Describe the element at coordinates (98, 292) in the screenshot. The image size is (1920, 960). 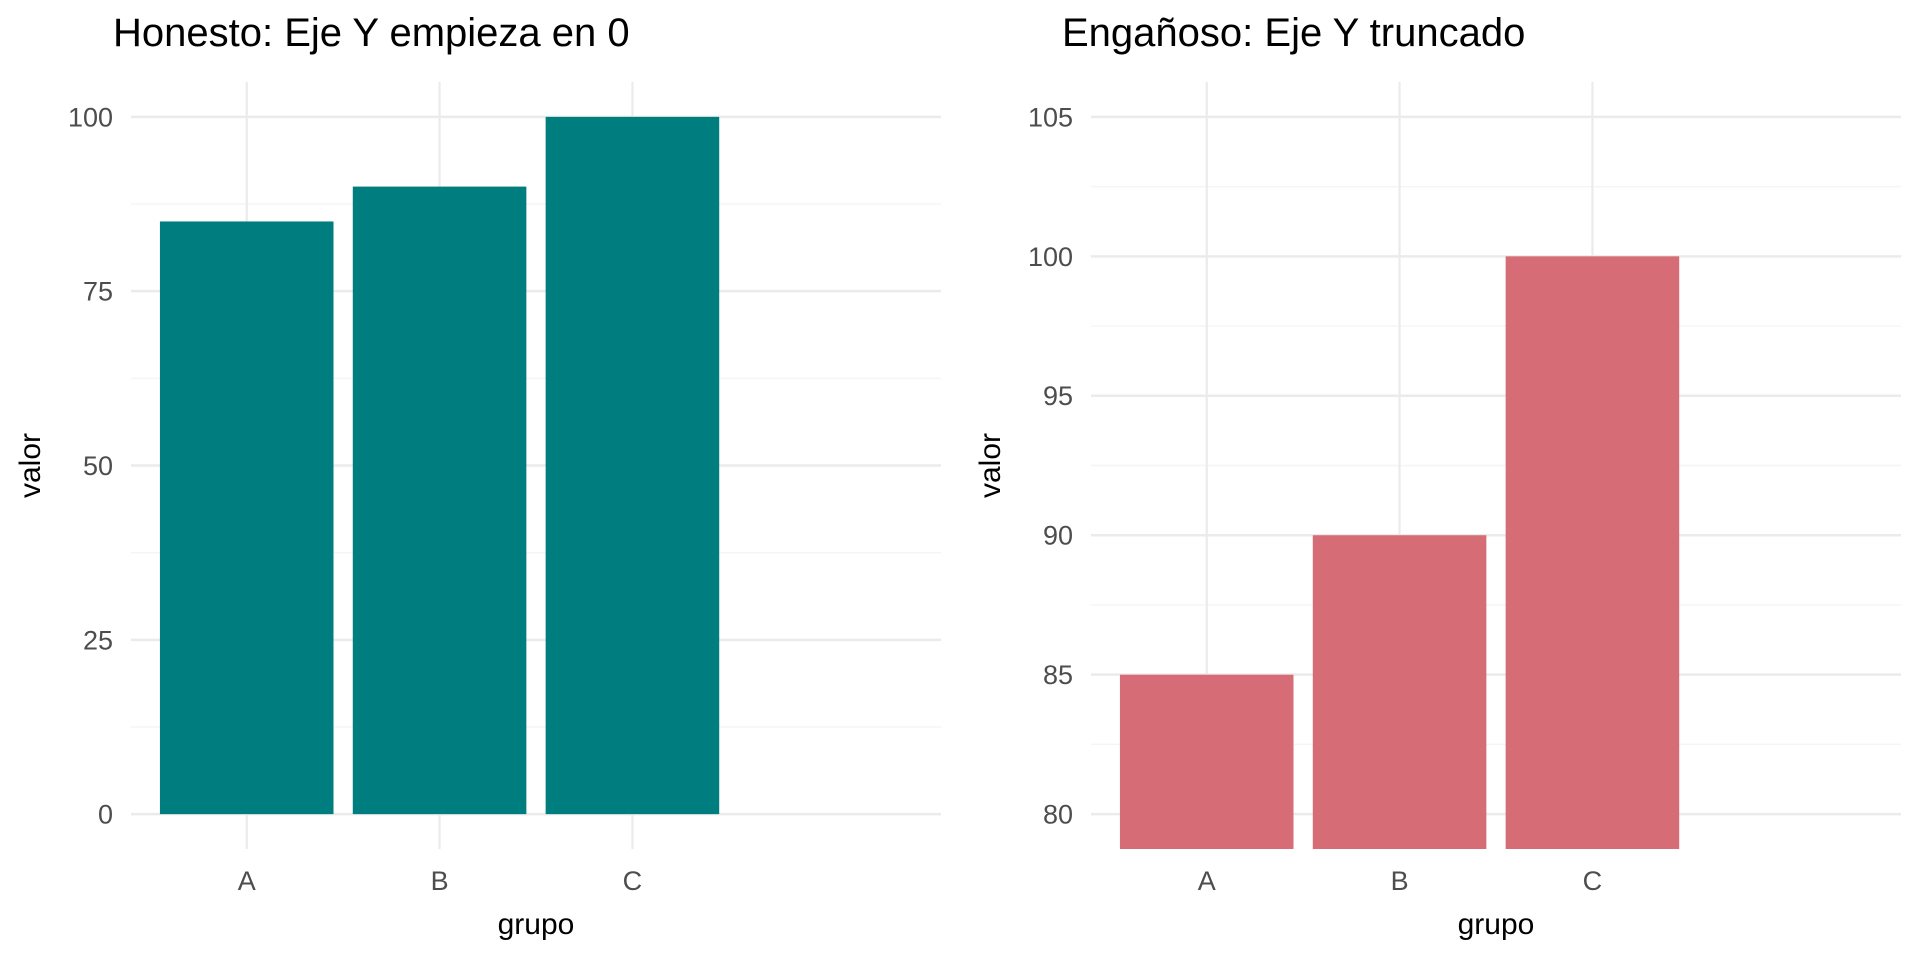
I see `y-tick-label-75: 75` at that location.